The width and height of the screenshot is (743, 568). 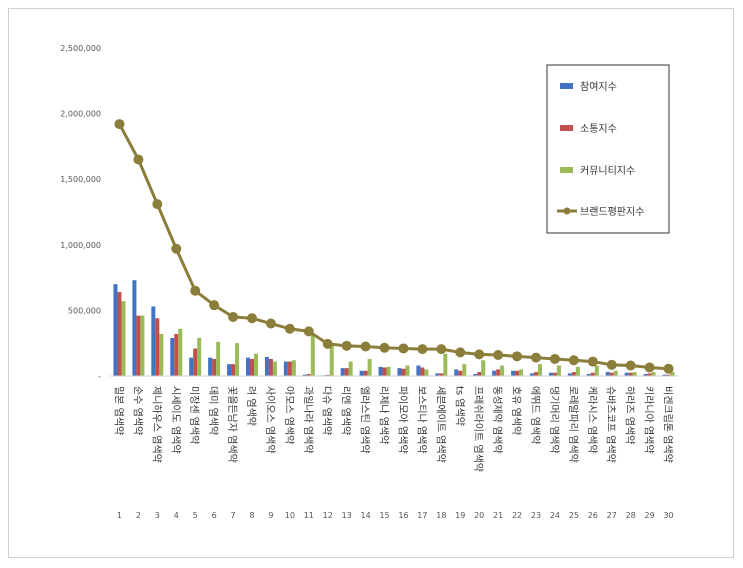 I want to click on category-label: 밀본 염색약, so click(x=118, y=410).